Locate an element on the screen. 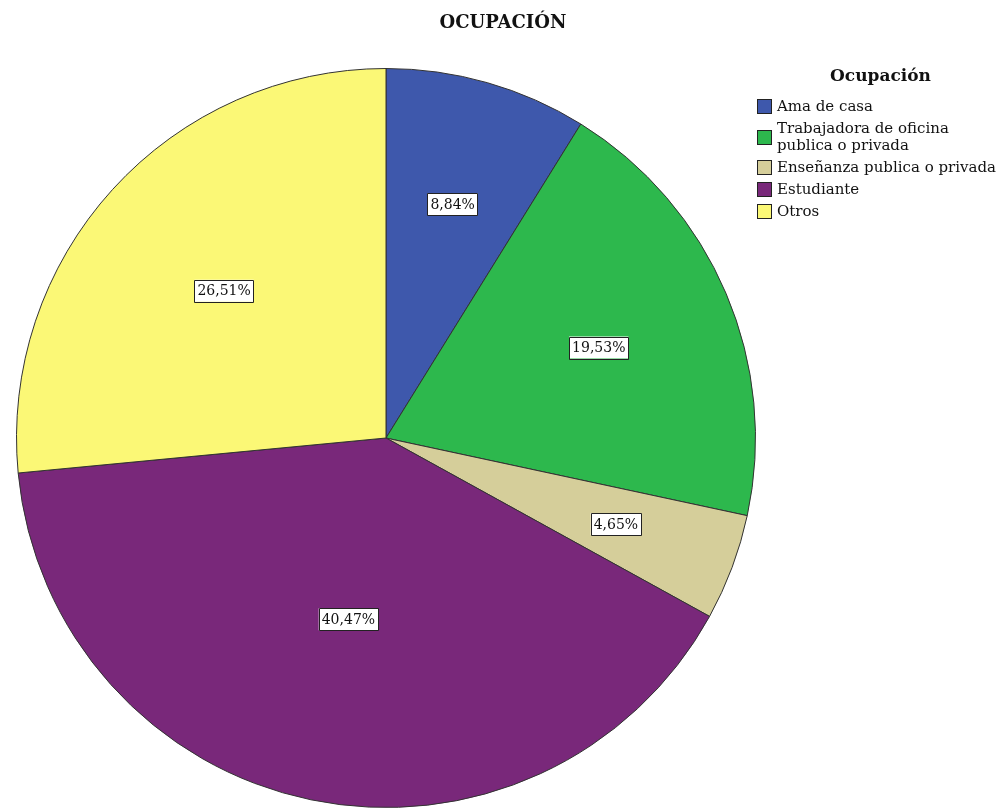  legend-label: Ama de casa is located at coordinates (825, 106).